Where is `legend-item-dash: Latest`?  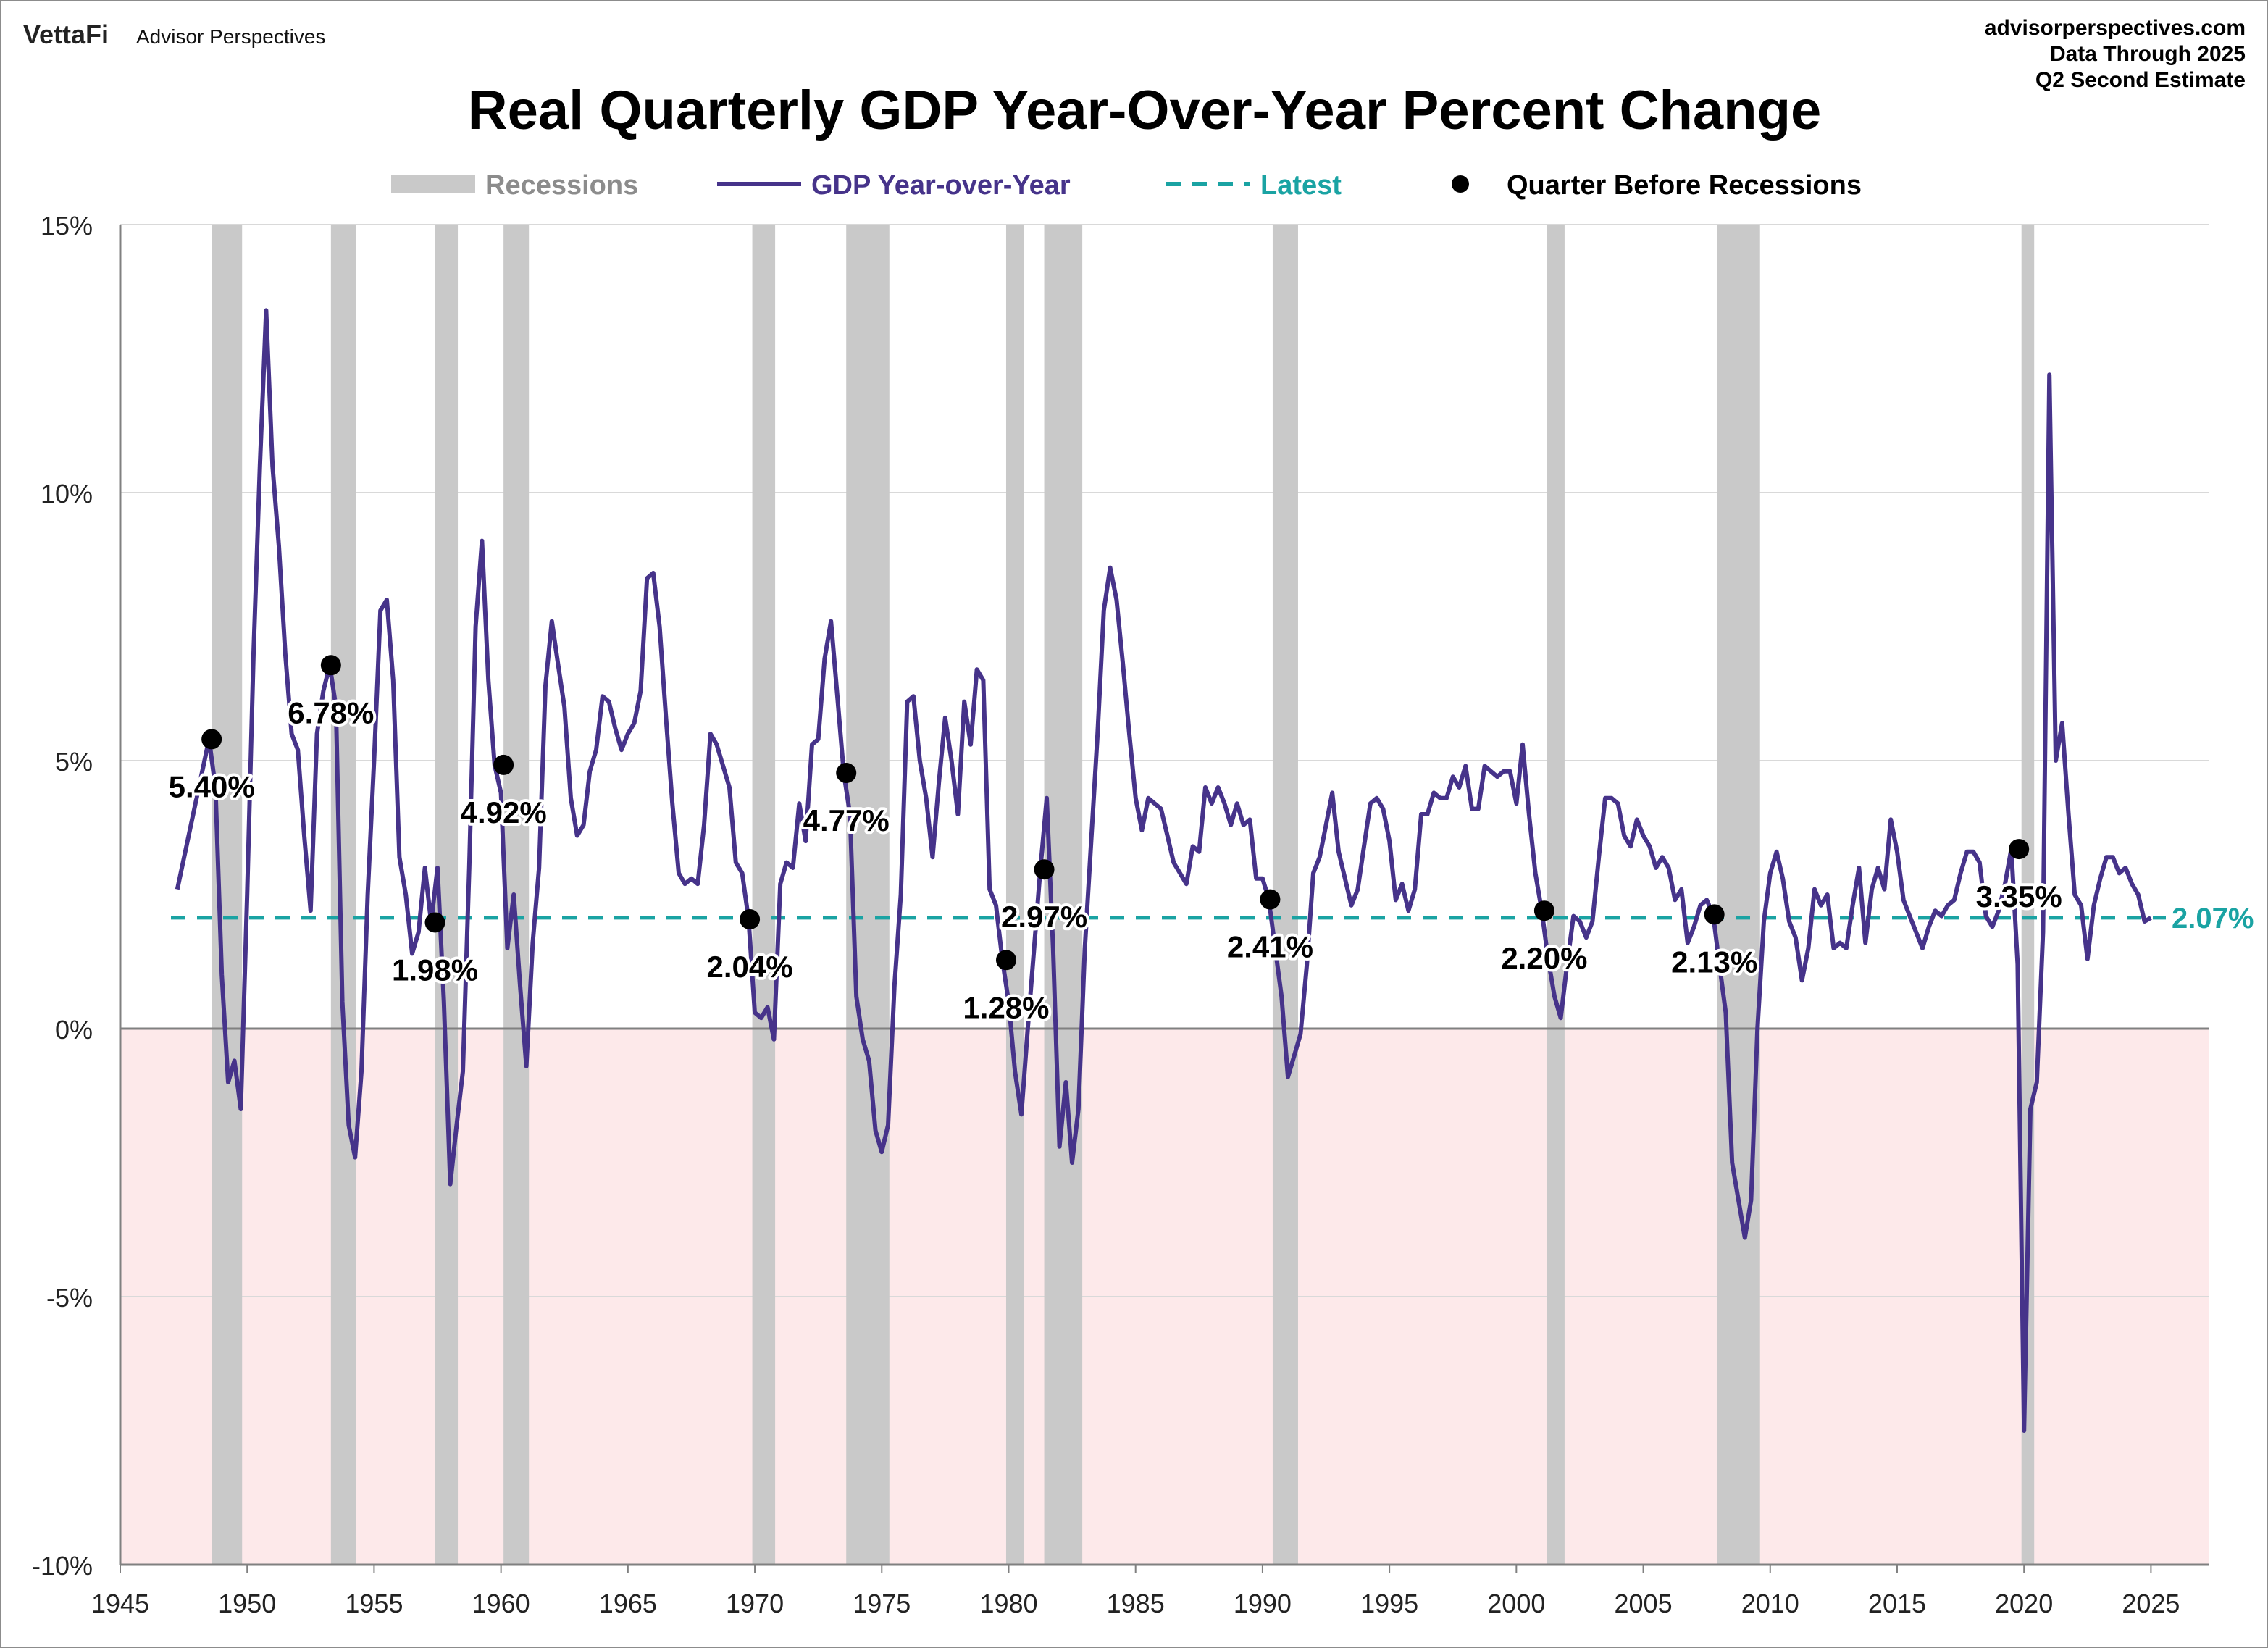 legend-item-dash: Latest is located at coordinates (1254, 185).